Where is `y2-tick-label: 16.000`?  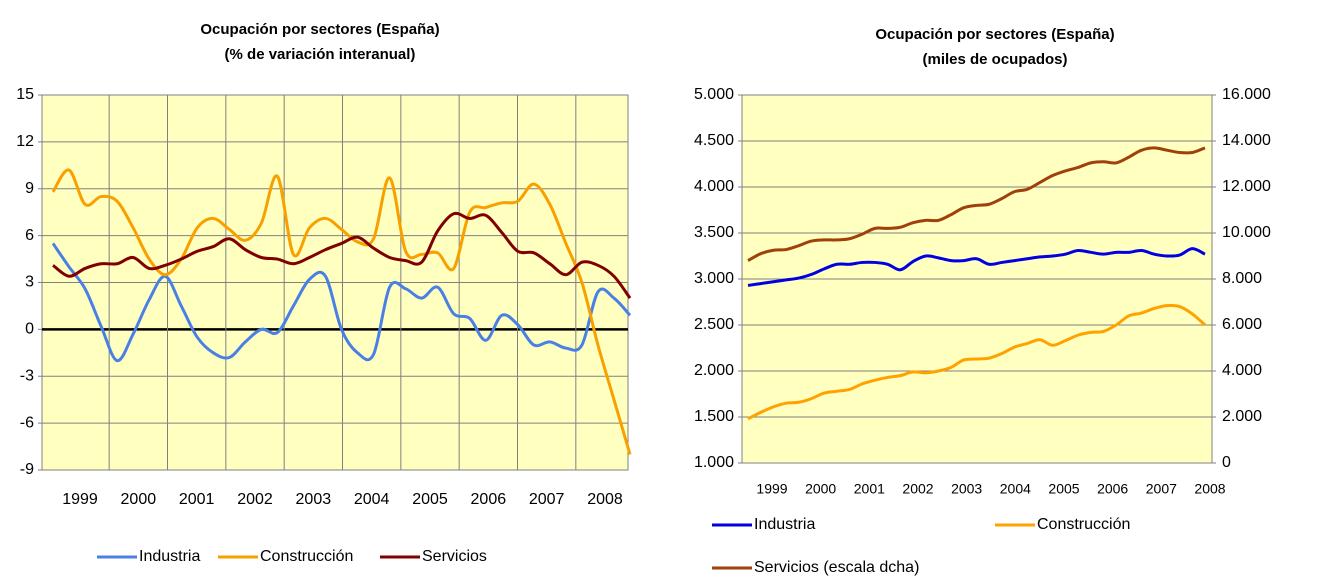
y2-tick-label: 16.000 is located at coordinates (1246, 94).